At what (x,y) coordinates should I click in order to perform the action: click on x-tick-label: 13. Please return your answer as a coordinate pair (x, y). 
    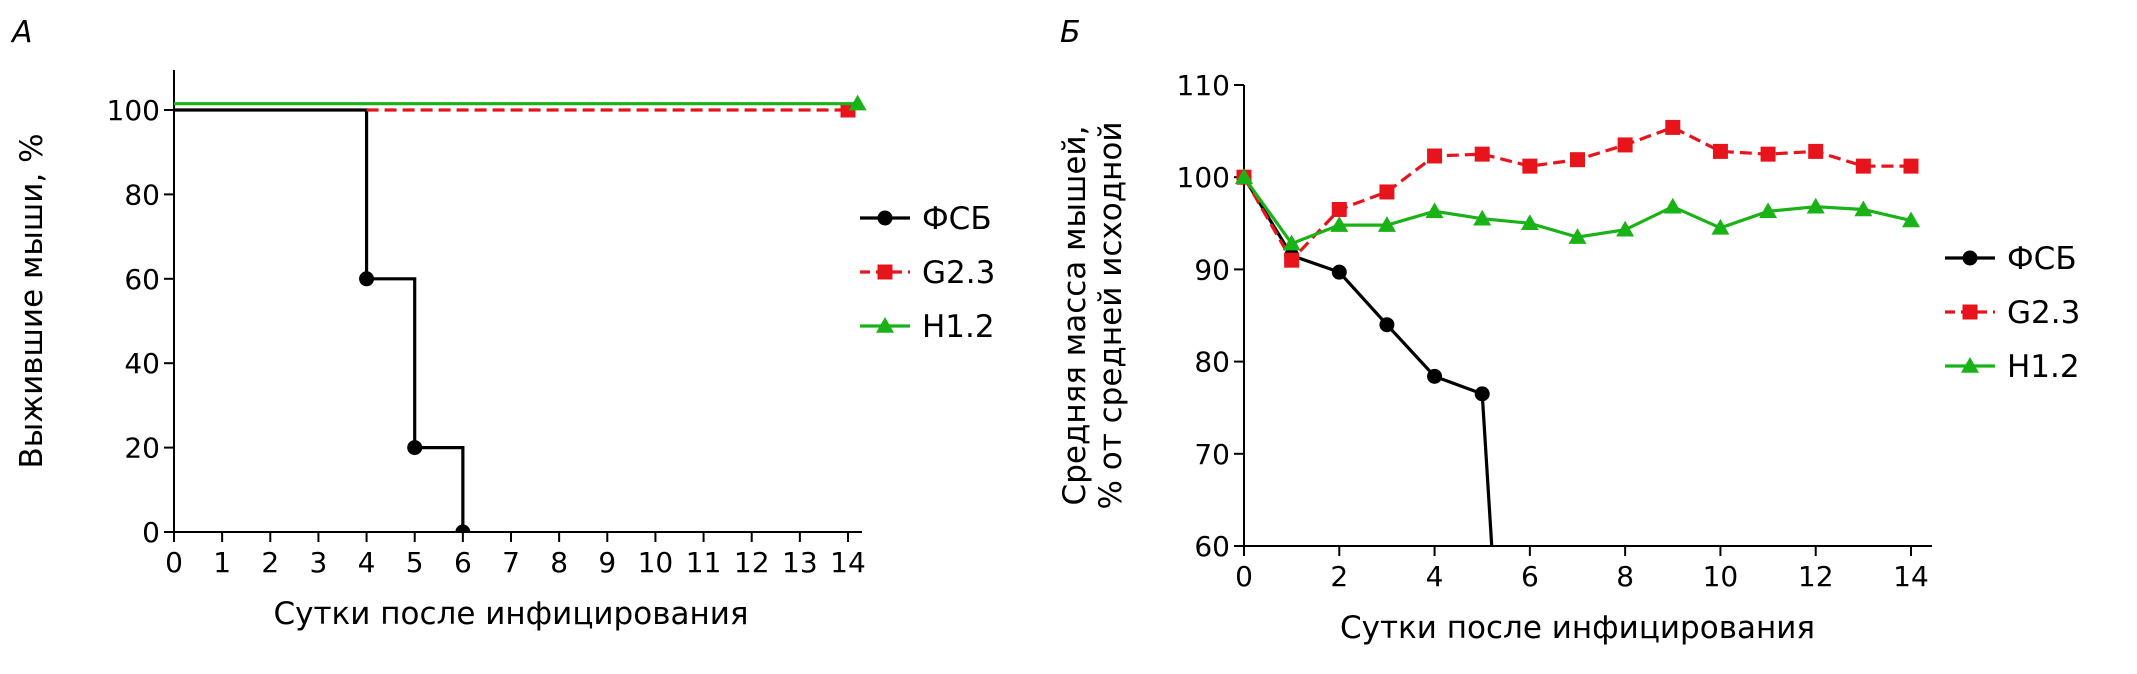
    Looking at the image, I should click on (800, 562).